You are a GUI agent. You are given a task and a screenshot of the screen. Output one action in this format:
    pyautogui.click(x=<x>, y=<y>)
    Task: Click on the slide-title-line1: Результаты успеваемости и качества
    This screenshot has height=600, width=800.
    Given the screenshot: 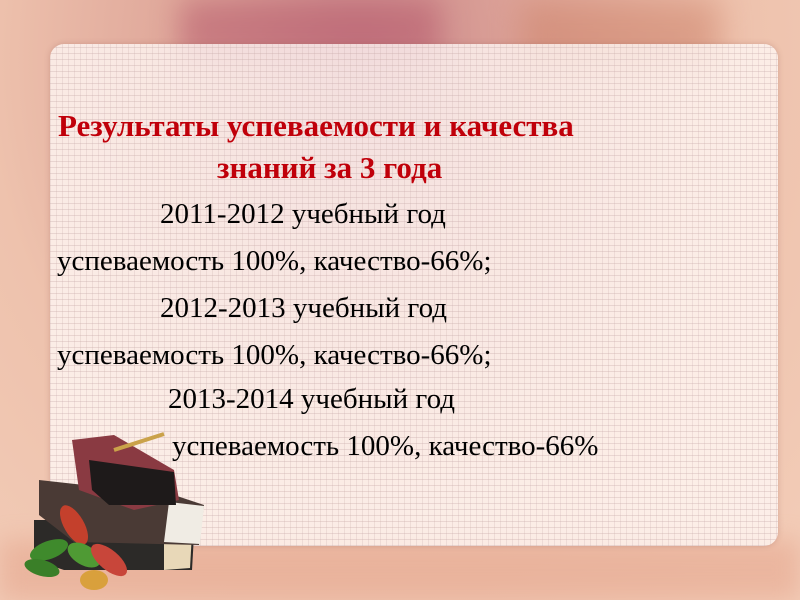 What is the action you would take?
    pyautogui.click(x=316, y=125)
    